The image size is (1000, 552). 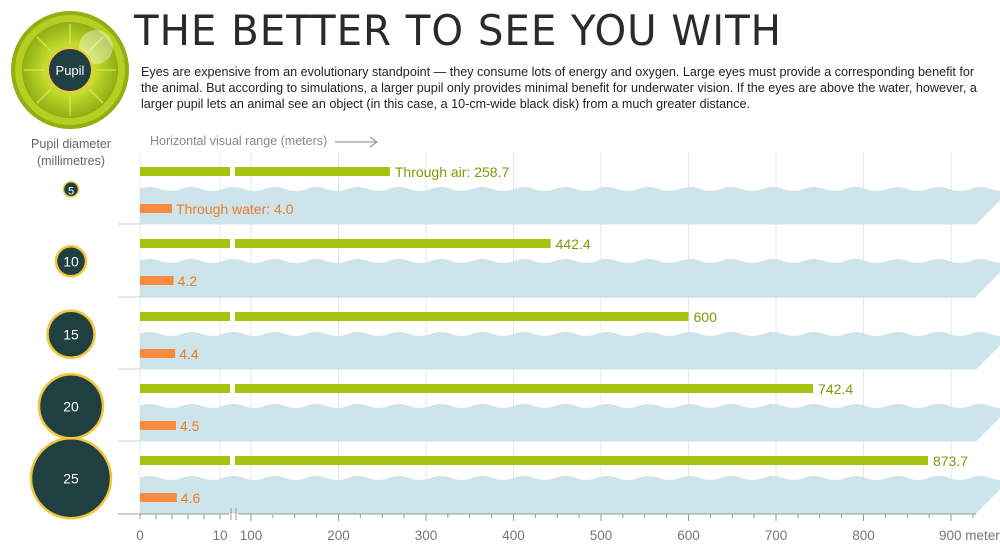 I want to click on y-axis-label-line-2: (millimetres), so click(x=71, y=161).